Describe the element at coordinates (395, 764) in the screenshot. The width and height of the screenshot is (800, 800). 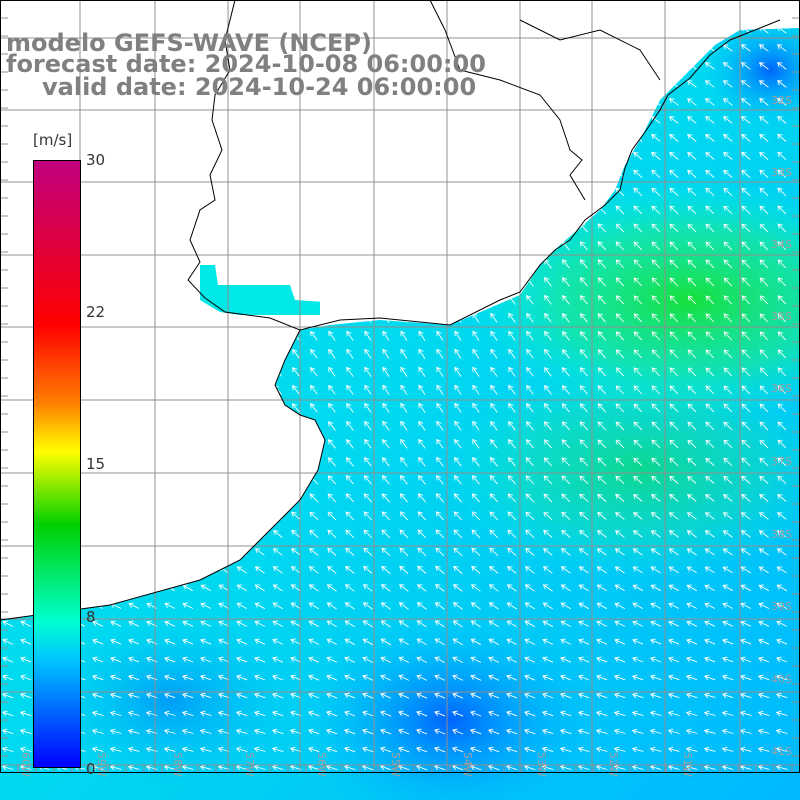
I see `lon-label: 55W` at that location.